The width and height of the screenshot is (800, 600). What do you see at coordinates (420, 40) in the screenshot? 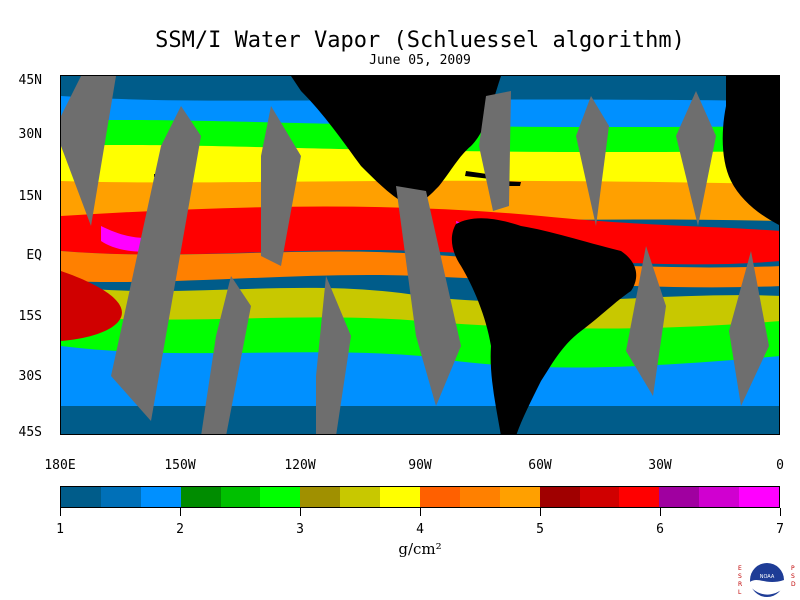
I see `map-title: SSM/I Water Vapor (Schluessel algorithm)` at bounding box center [420, 40].